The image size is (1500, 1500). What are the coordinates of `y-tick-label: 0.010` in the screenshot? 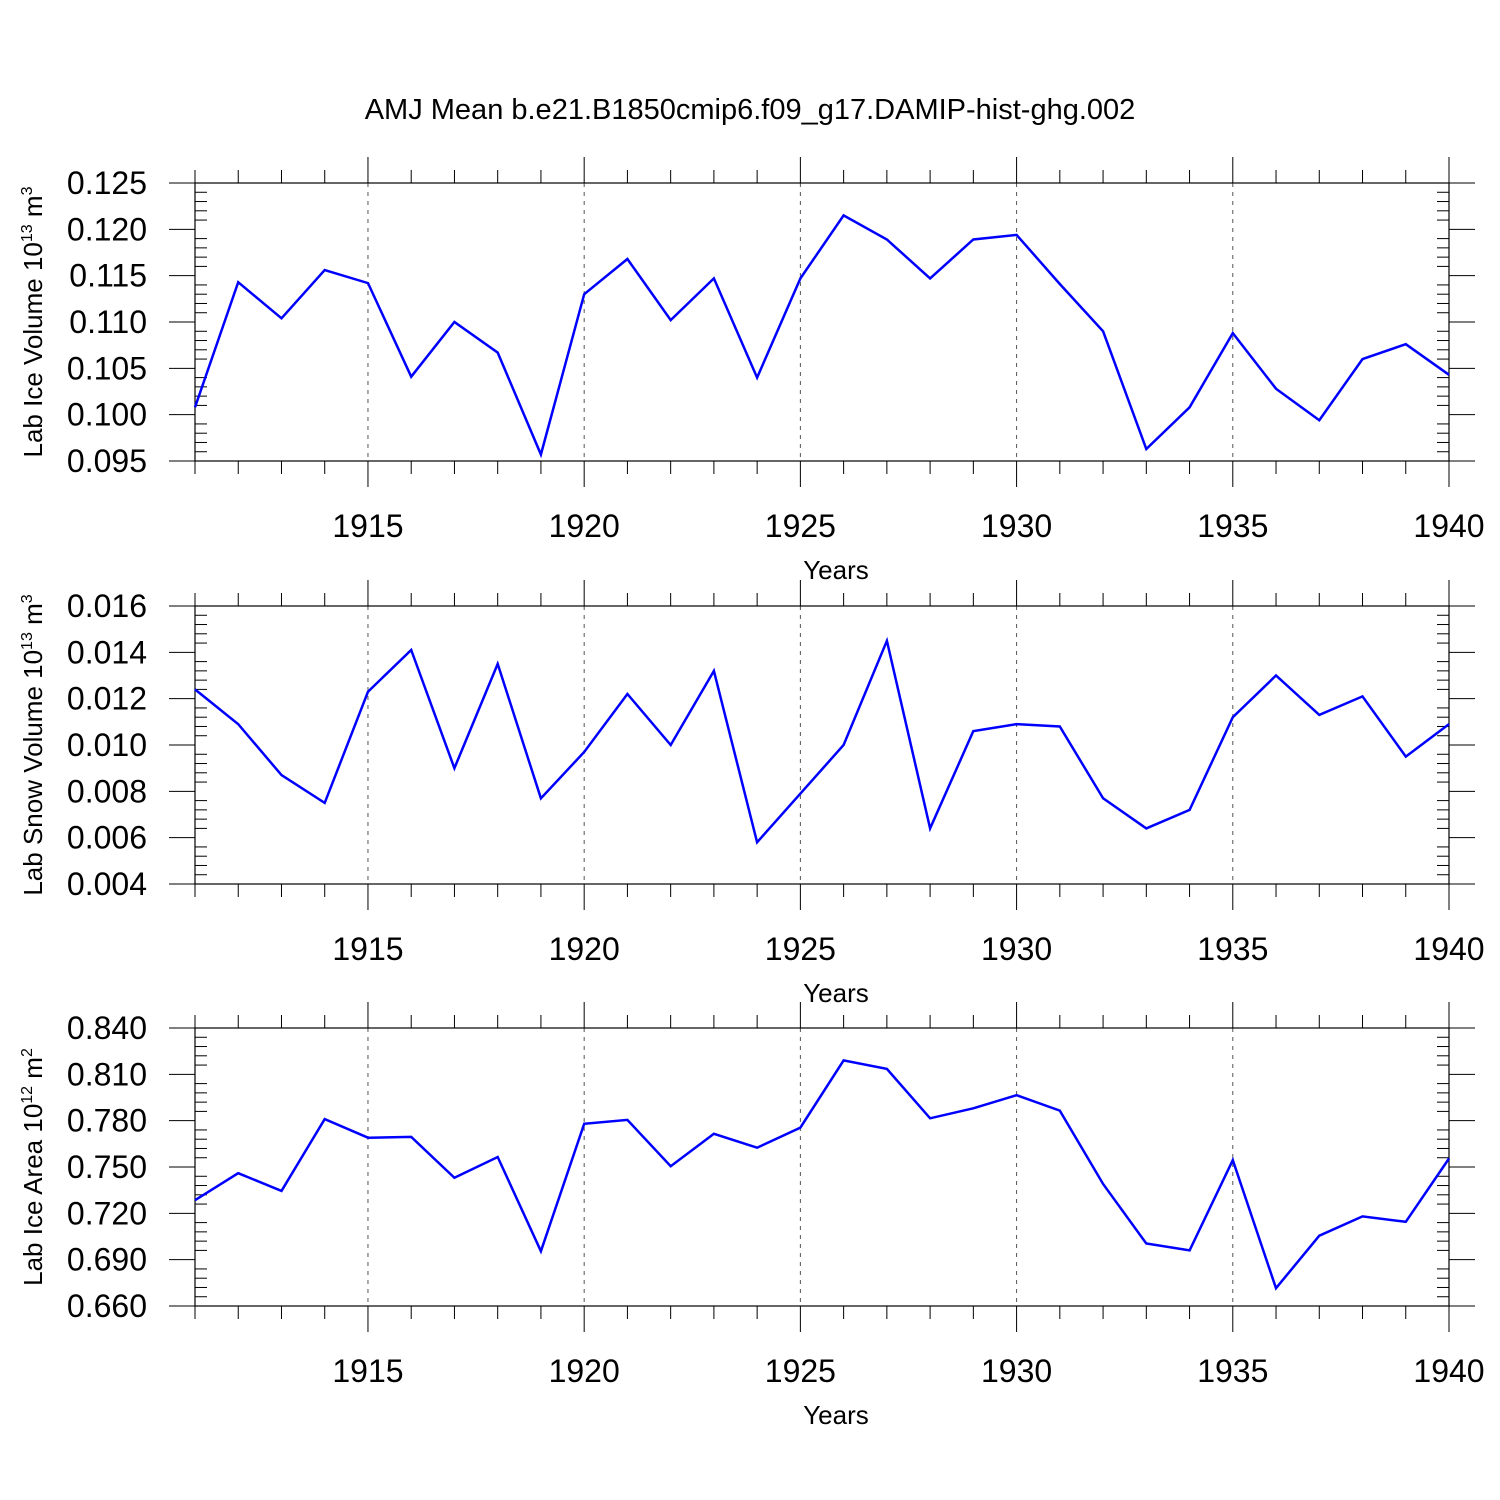 It's located at (107, 745).